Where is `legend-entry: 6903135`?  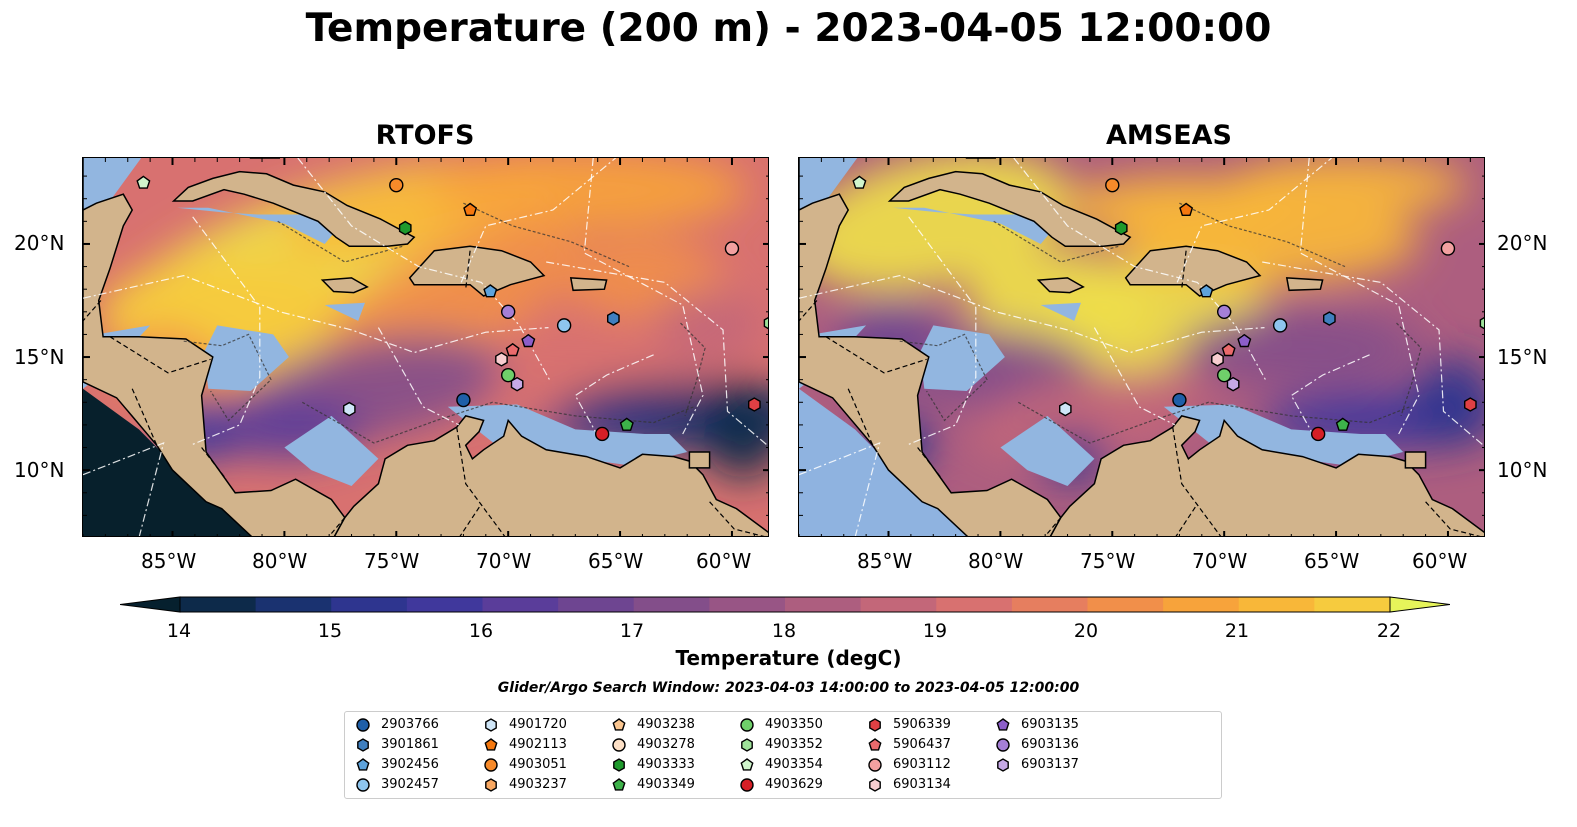 legend-entry: 6903135 is located at coordinates (1037, 725).